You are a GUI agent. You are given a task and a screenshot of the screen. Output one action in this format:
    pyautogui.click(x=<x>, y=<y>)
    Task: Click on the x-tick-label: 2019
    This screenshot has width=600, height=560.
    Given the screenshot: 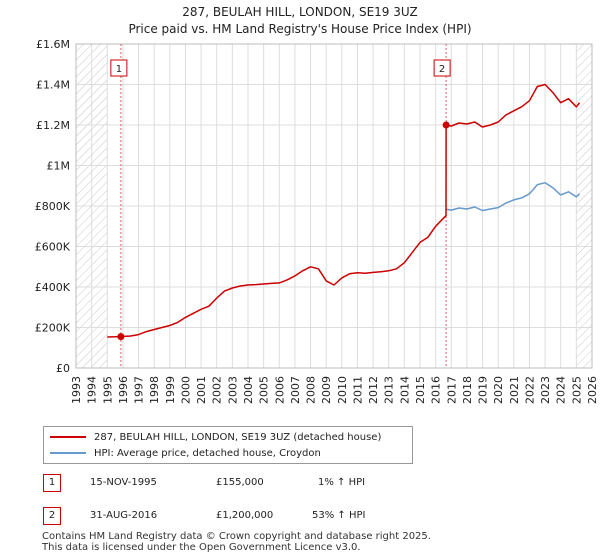 What is the action you would take?
    pyautogui.click(x=483, y=390)
    